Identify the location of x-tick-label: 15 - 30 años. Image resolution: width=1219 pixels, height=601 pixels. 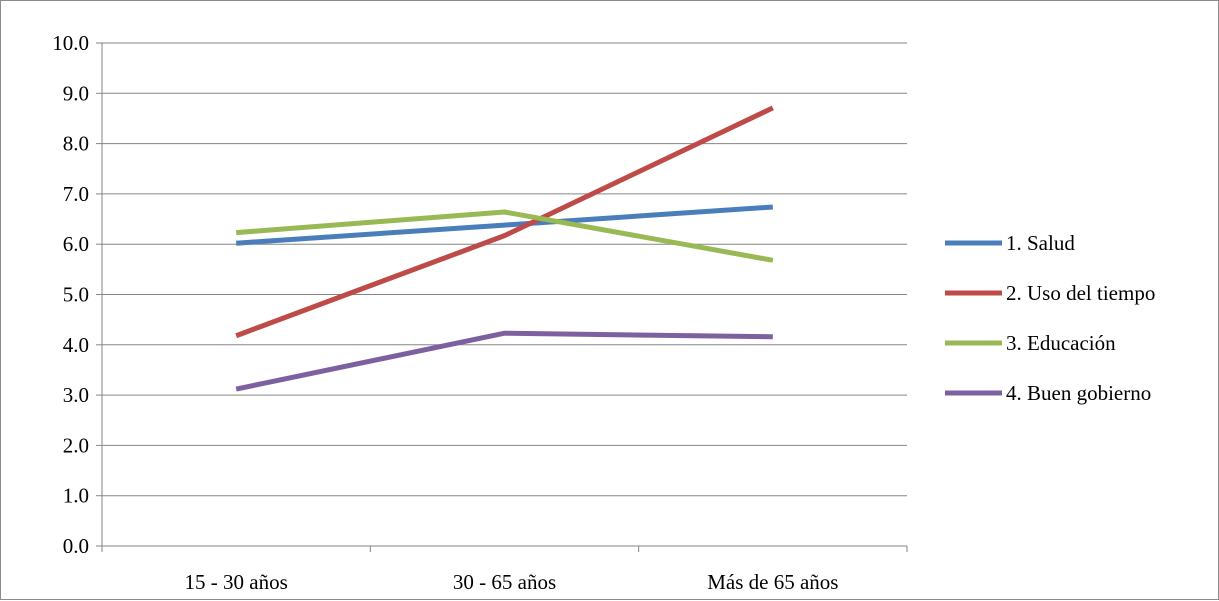
(236, 582).